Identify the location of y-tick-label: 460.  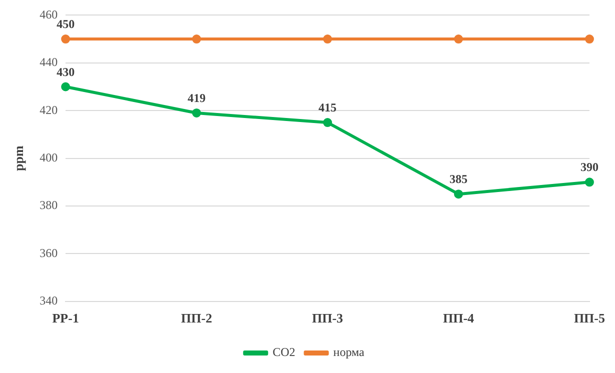
(49, 14).